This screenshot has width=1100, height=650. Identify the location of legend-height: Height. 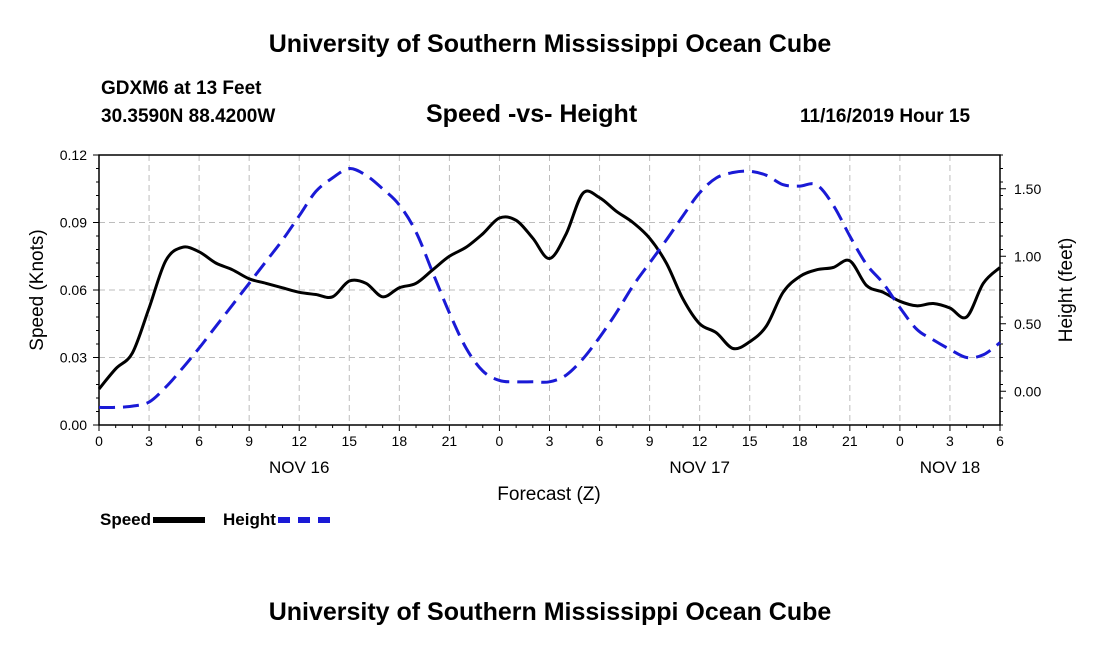
(276, 520).